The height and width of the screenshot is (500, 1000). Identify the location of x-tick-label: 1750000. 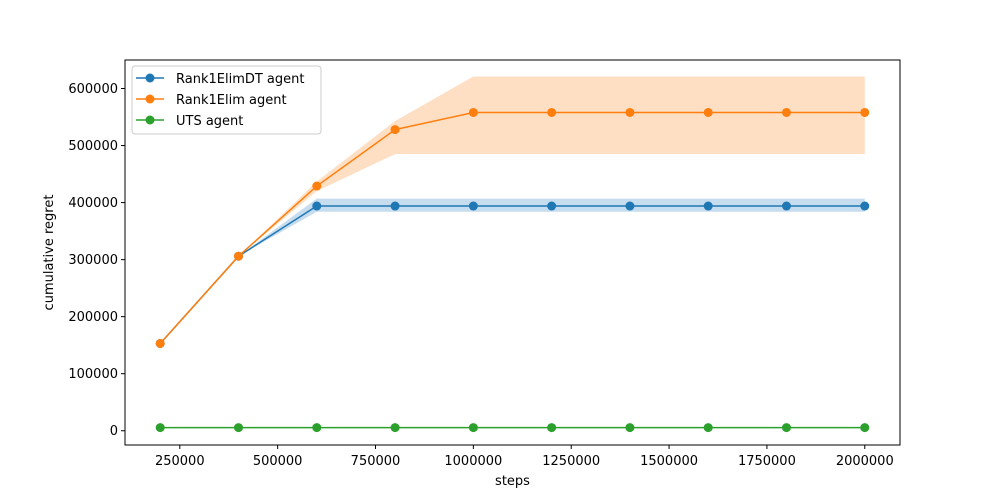
(767, 461).